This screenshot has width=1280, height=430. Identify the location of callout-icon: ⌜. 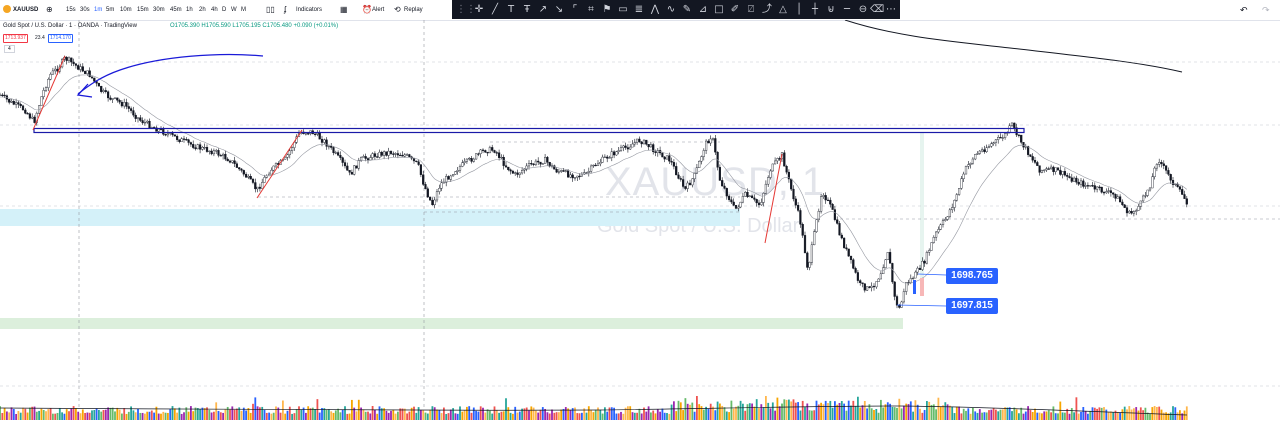
(575, 9).